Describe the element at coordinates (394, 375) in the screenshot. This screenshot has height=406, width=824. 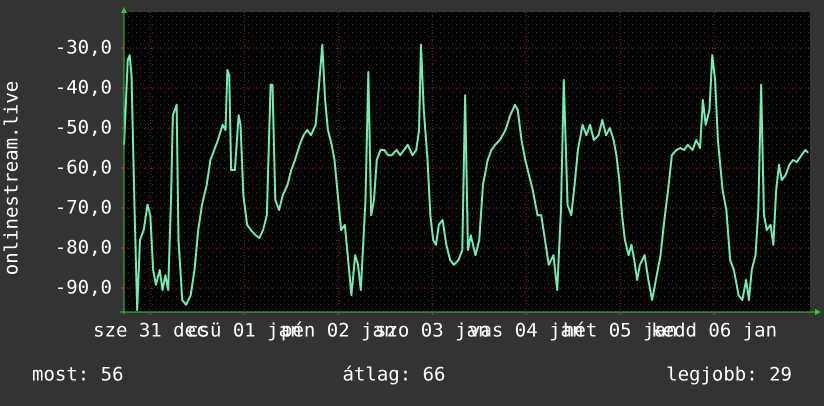
I see `stat-average: átlag: 66` at that location.